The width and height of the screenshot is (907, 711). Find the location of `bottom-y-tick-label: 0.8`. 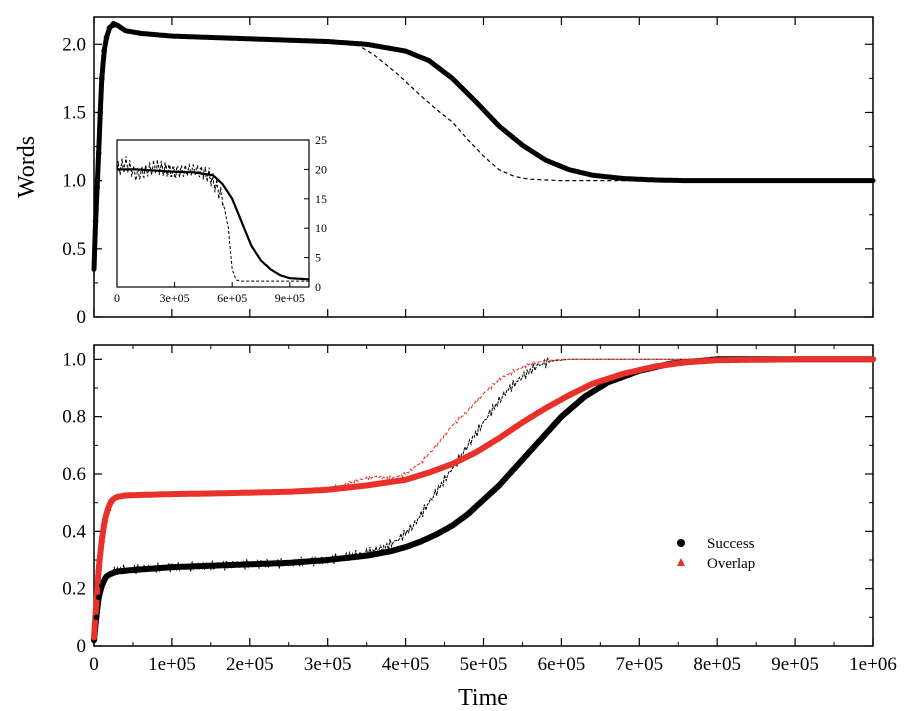

bottom-y-tick-label: 0.8 is located at coordinates (74, 417).